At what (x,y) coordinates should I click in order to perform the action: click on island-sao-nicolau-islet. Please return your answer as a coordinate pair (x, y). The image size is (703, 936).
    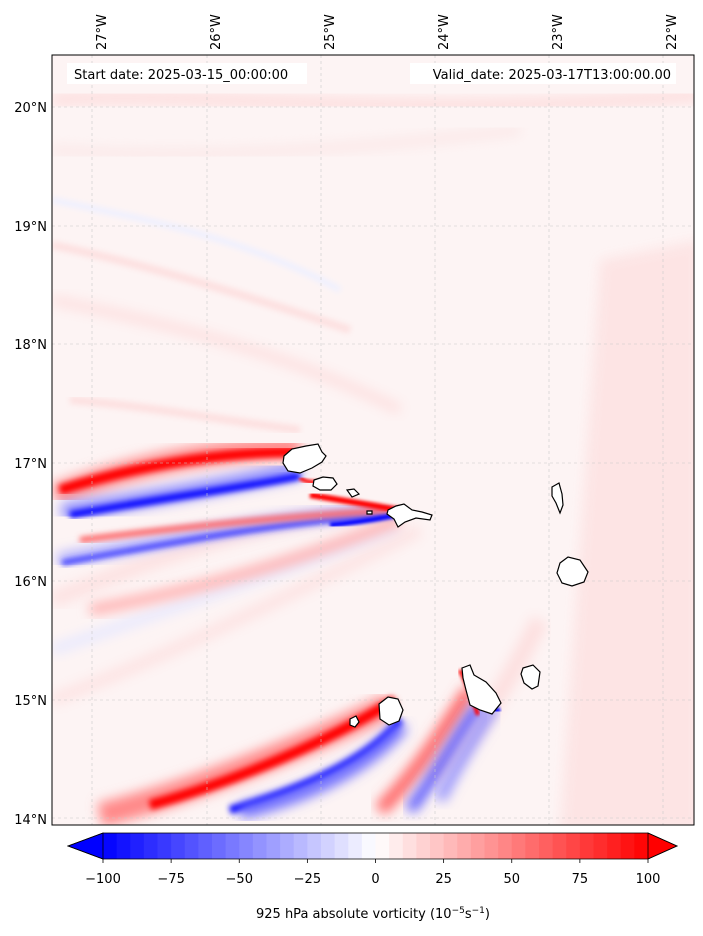
    Looking at the image, I should click on (369, 512).